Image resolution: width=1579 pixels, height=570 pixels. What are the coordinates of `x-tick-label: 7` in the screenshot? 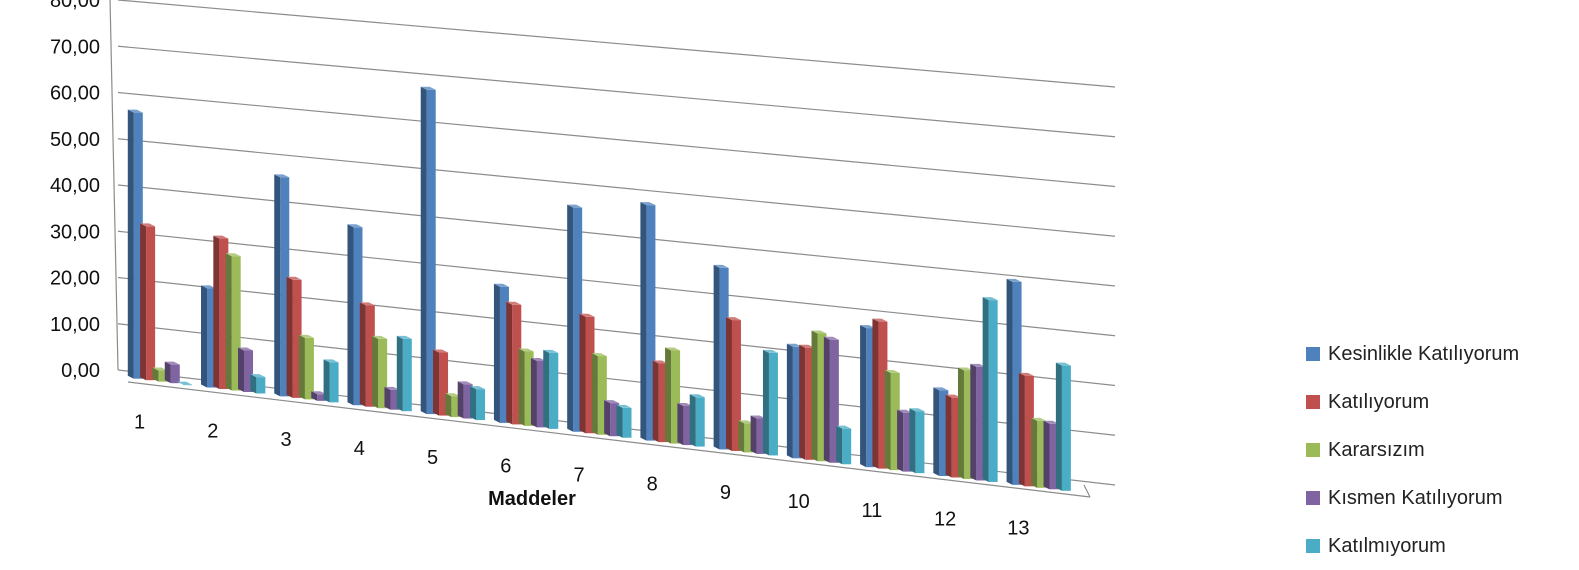 It's located at (578, 476).